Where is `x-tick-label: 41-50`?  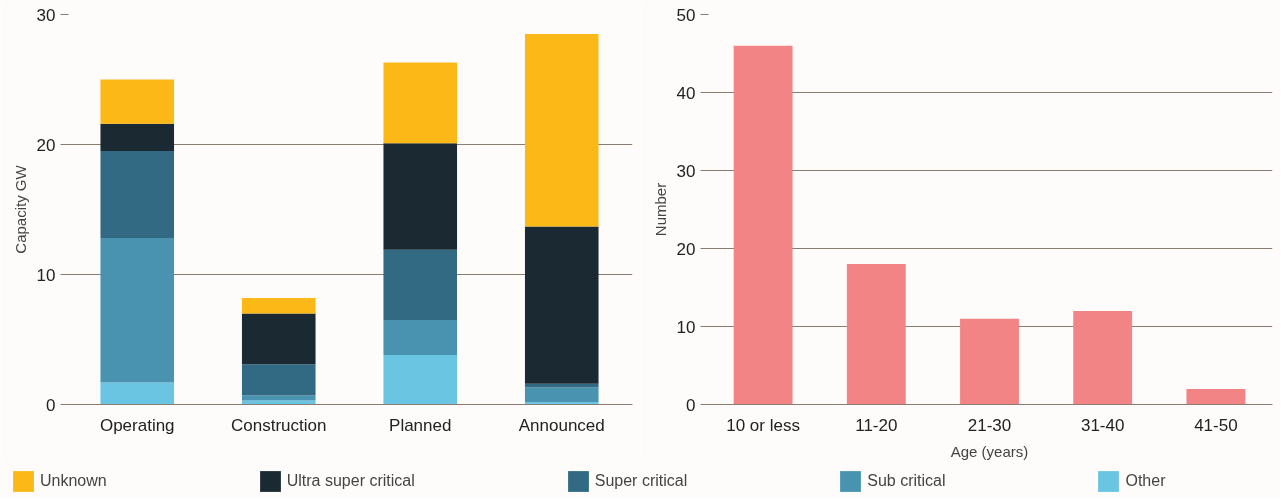
x-tick-label: 41-50 is located at coordinates (1216, 425).